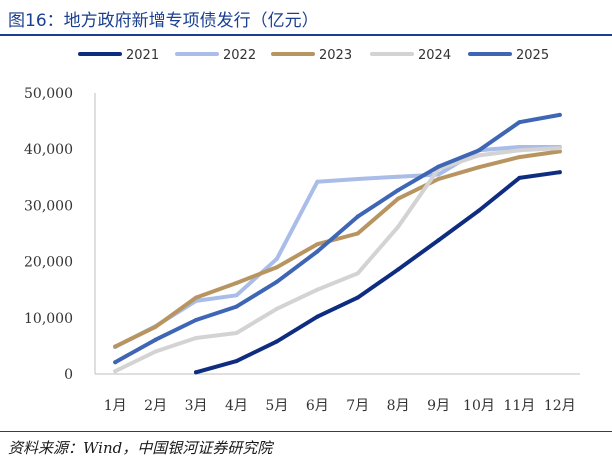 Image resolution: width=612 pixels, height=468 pixels. What do you see at coordinates (142, 55) in the screenshot?
I see `legend-label: 2021` at bounding box center [142, 55].